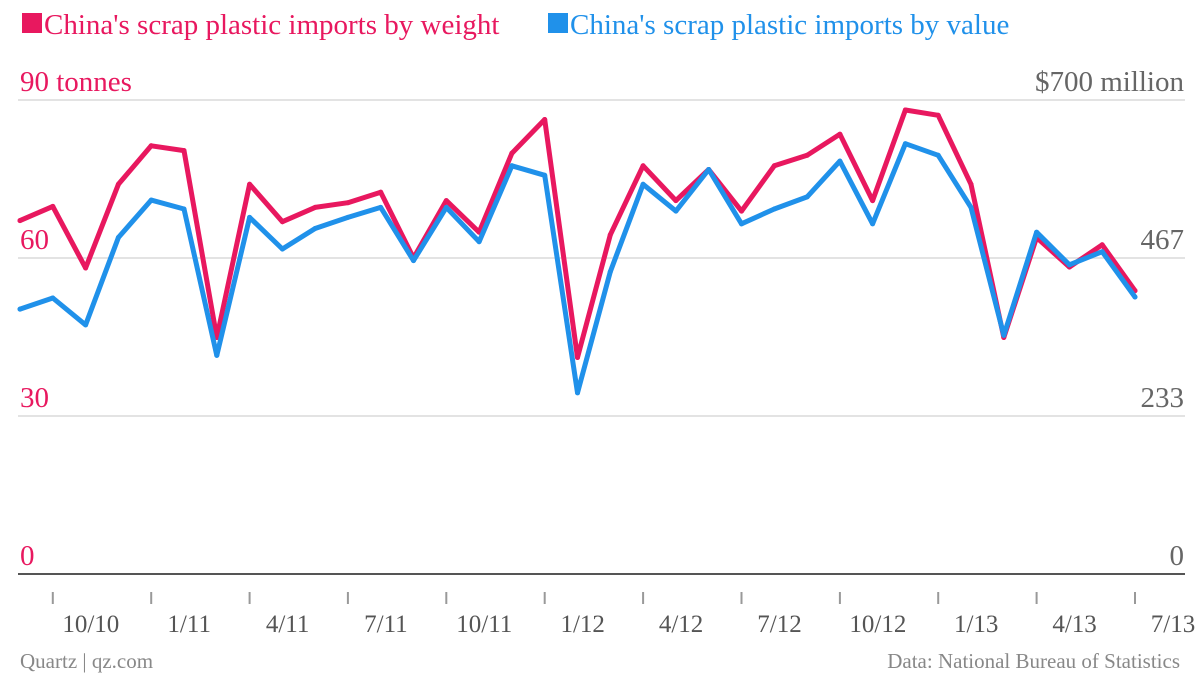  I want to click on x-tick-label: 10/11, so click(484, 624).